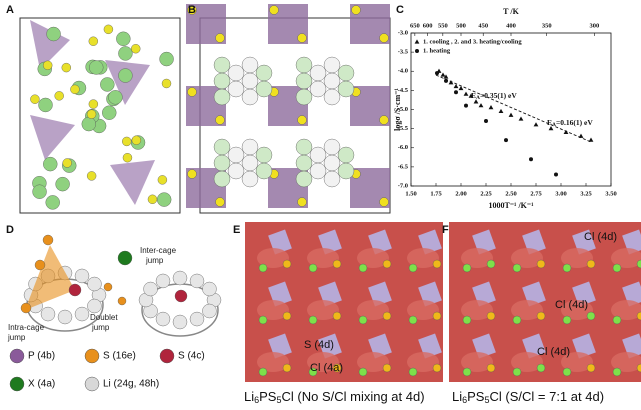 This screenshot has height=410, width=641. Describe the element at coordinates (268, 396) in the screenshot. I see `caption-part: PS` at that location.